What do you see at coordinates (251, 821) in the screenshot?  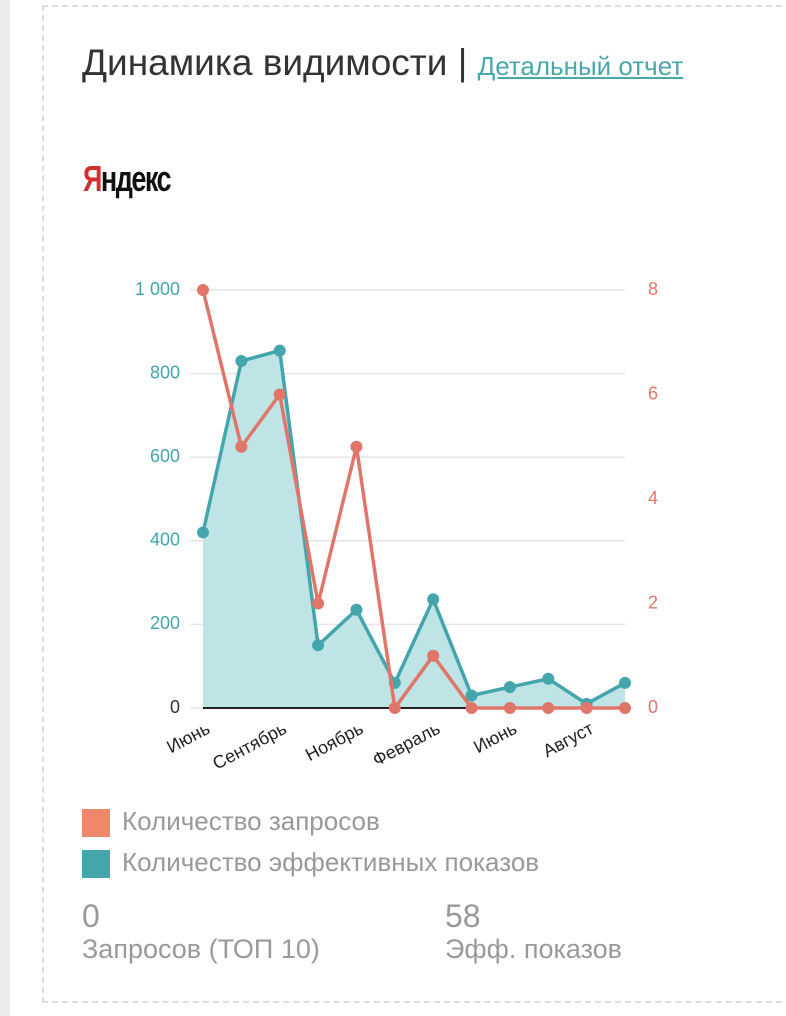 I see `legend-label: Количество запросов` at bounding box center [251, 821].